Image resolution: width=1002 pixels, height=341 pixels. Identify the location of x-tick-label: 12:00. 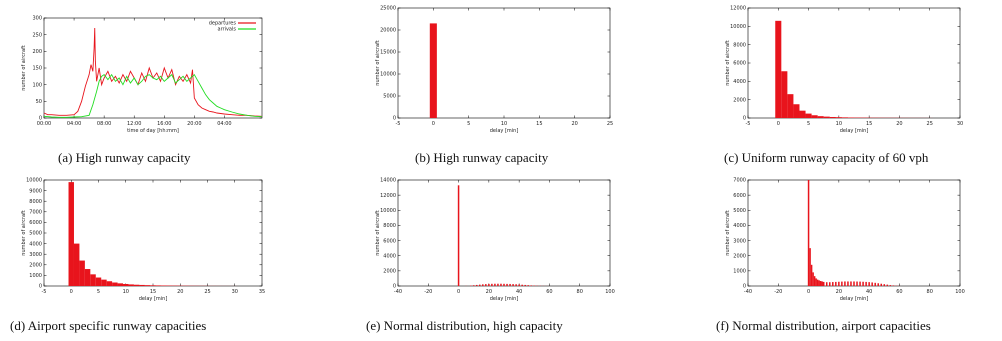
(134, 124).